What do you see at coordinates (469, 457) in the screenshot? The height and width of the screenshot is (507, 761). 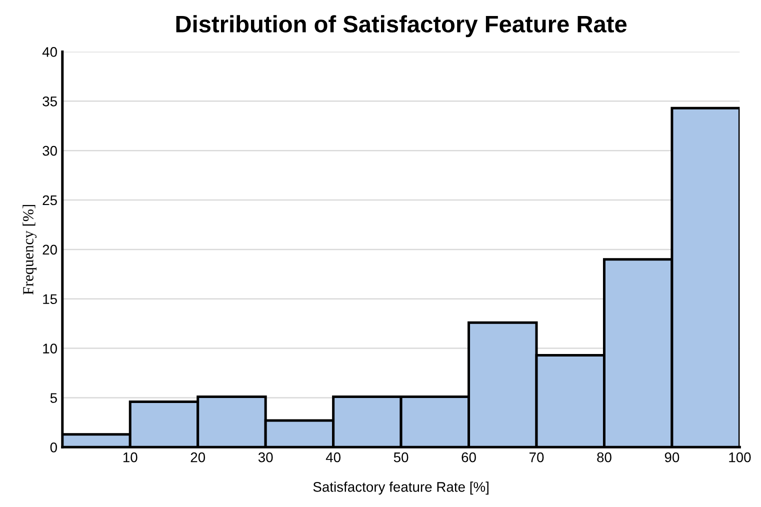 I see `x-tick-label: 60` at bounding box center [469, 457].